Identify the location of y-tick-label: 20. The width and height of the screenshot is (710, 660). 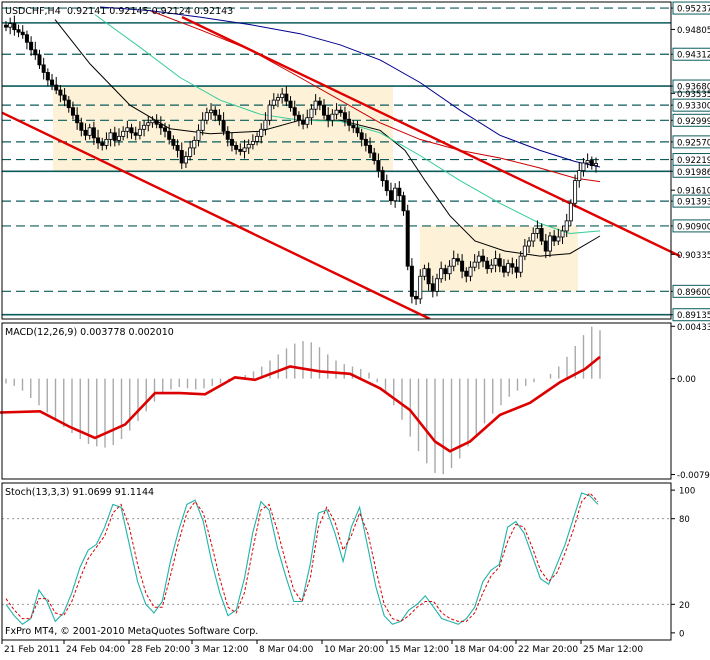
(684, 606).